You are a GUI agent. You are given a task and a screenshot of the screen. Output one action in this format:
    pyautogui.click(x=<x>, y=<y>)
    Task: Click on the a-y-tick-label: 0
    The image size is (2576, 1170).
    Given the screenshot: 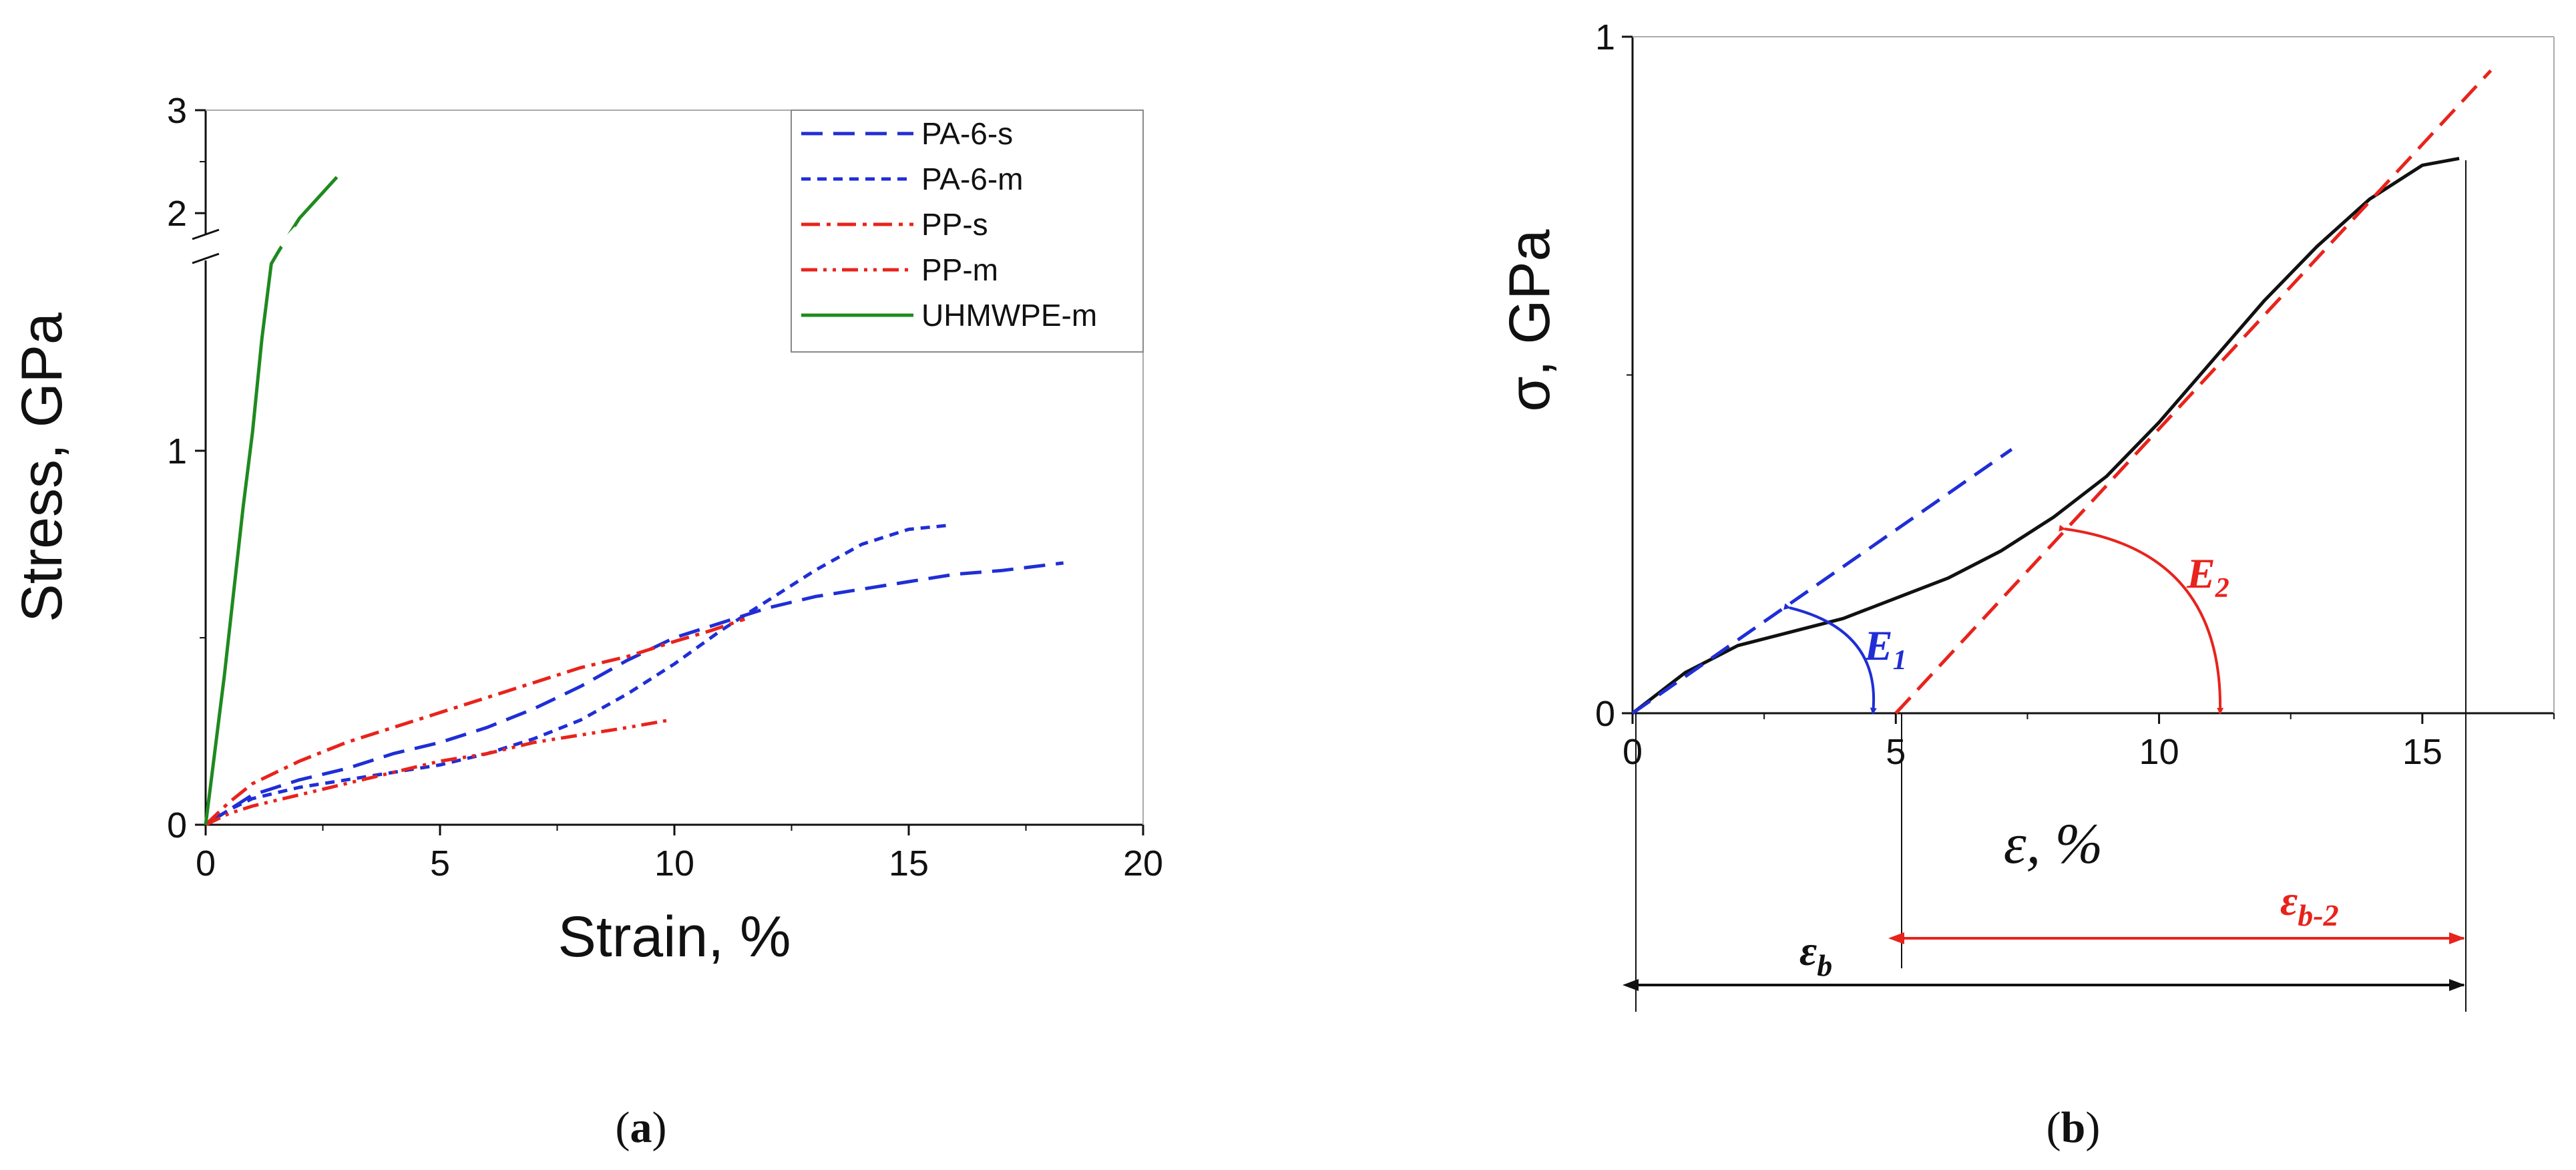 What is the action you would take?
    pyautogui.click(x=177, y=825)
    